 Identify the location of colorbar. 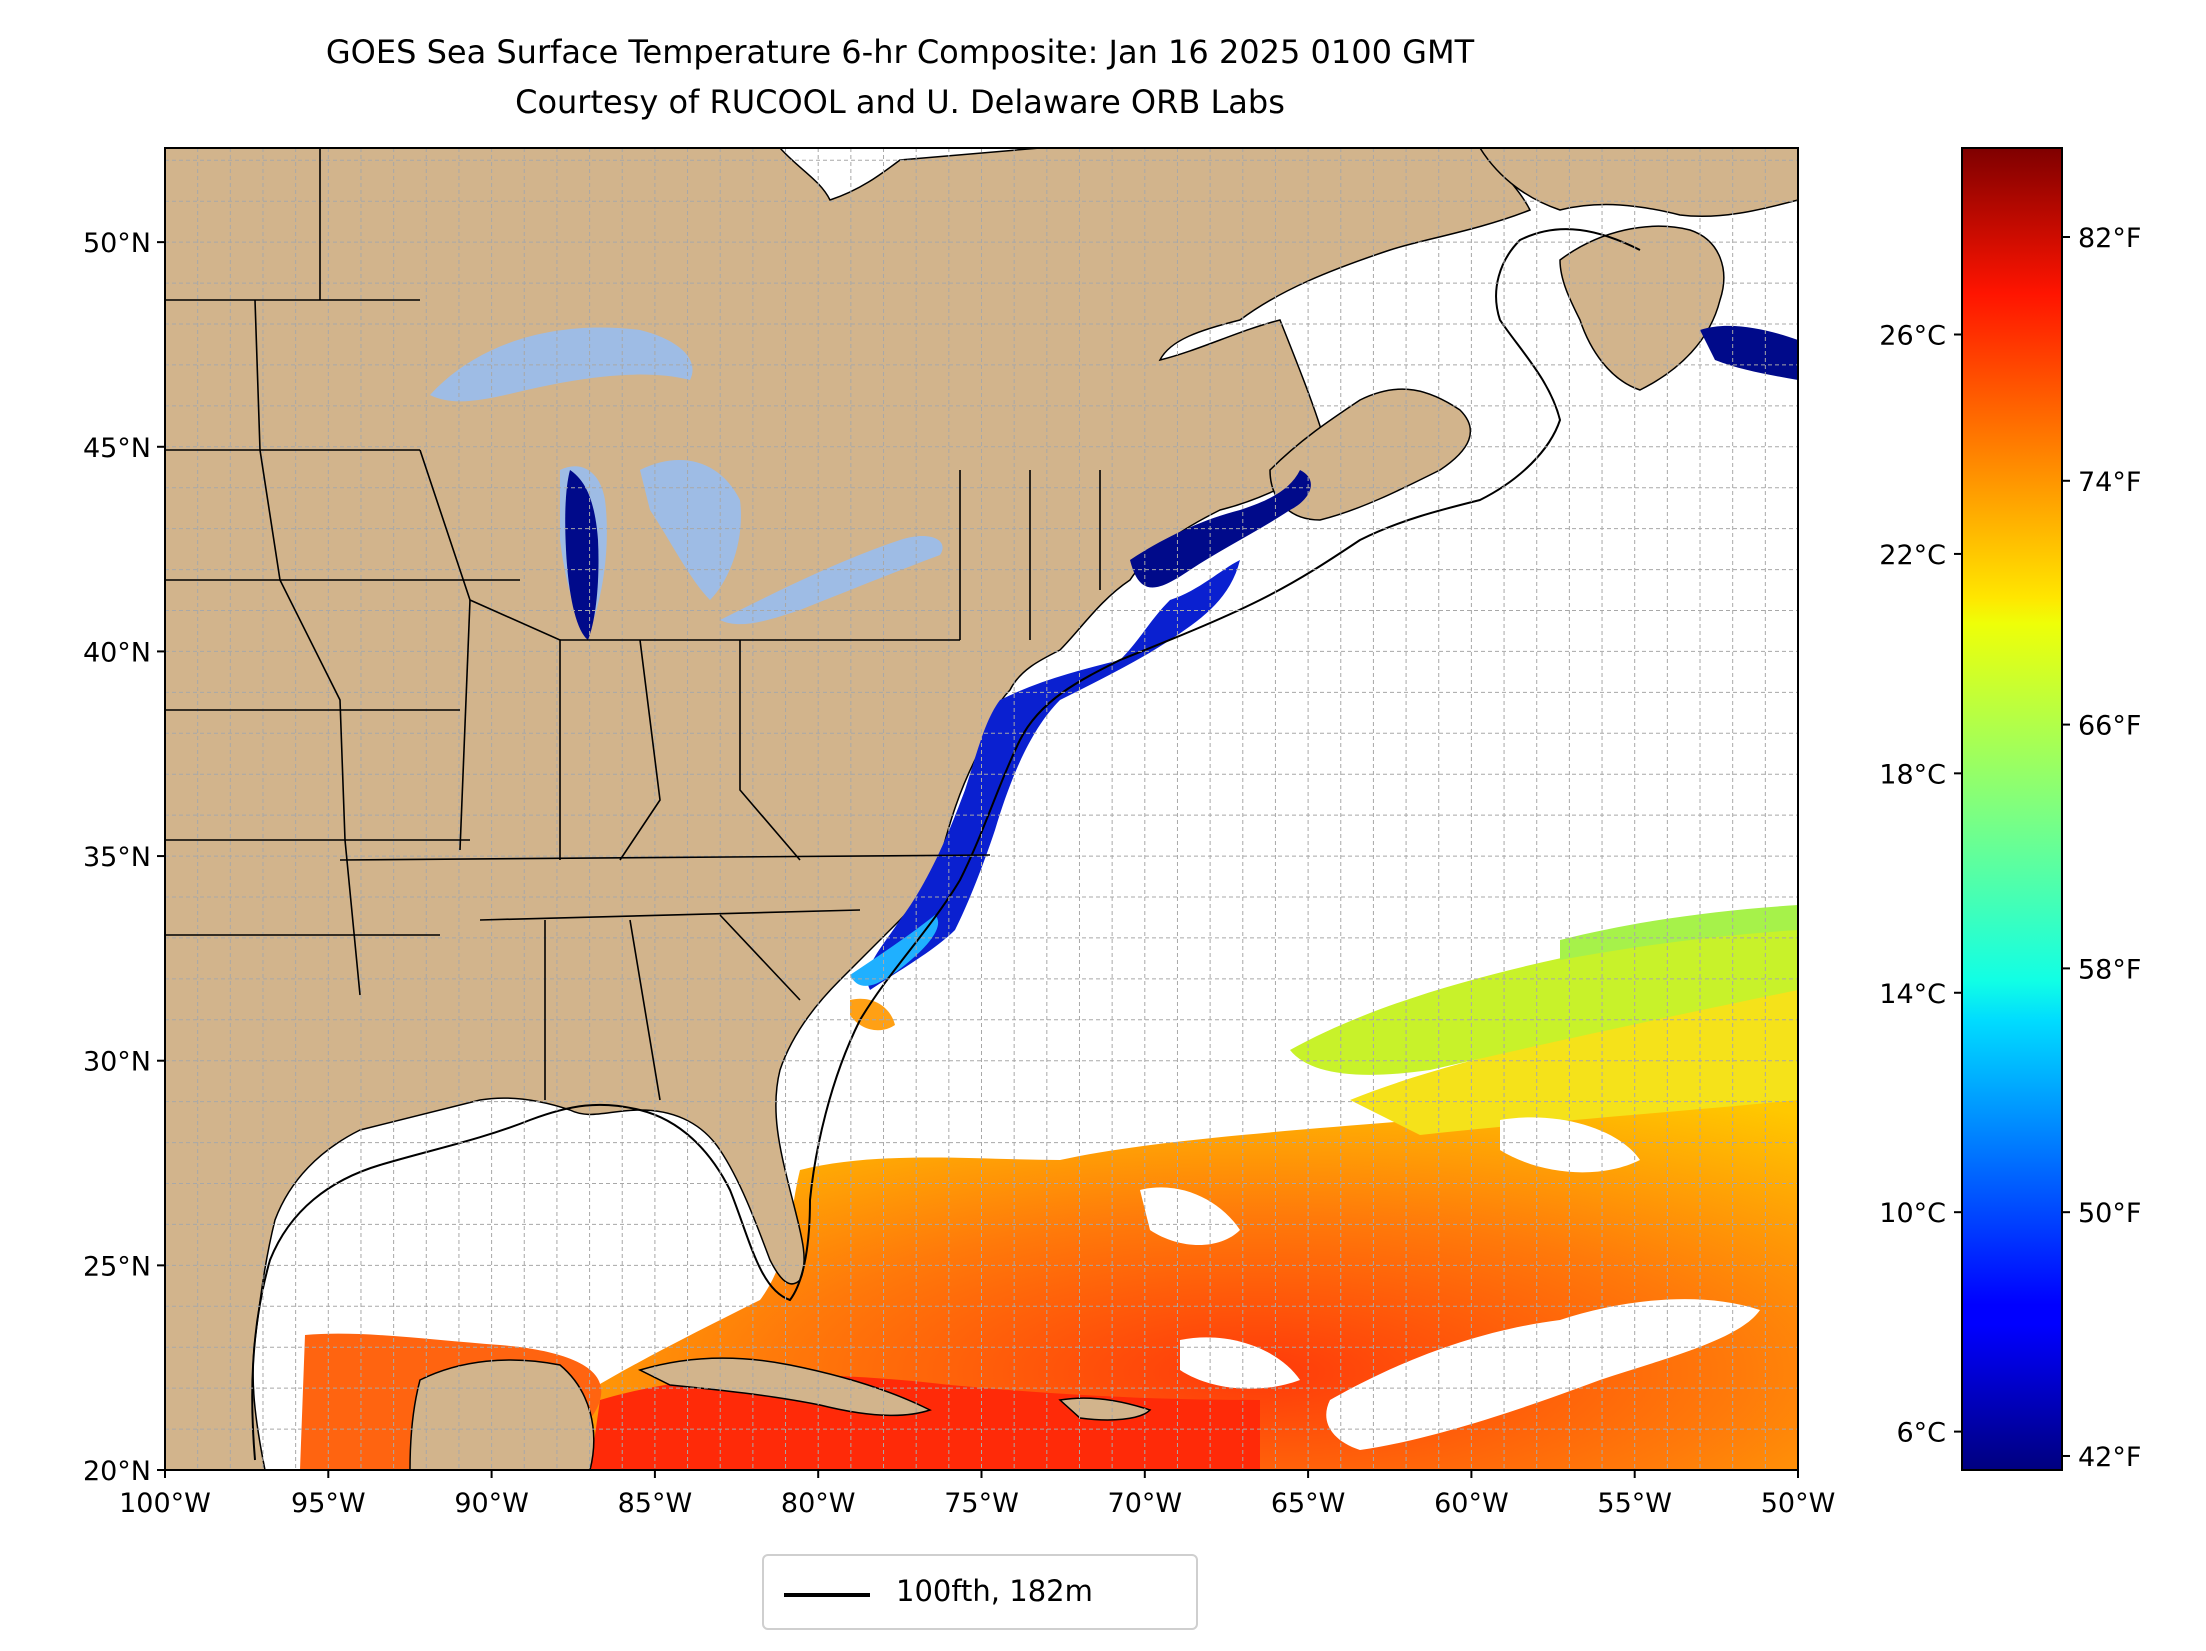
(2012, 809).